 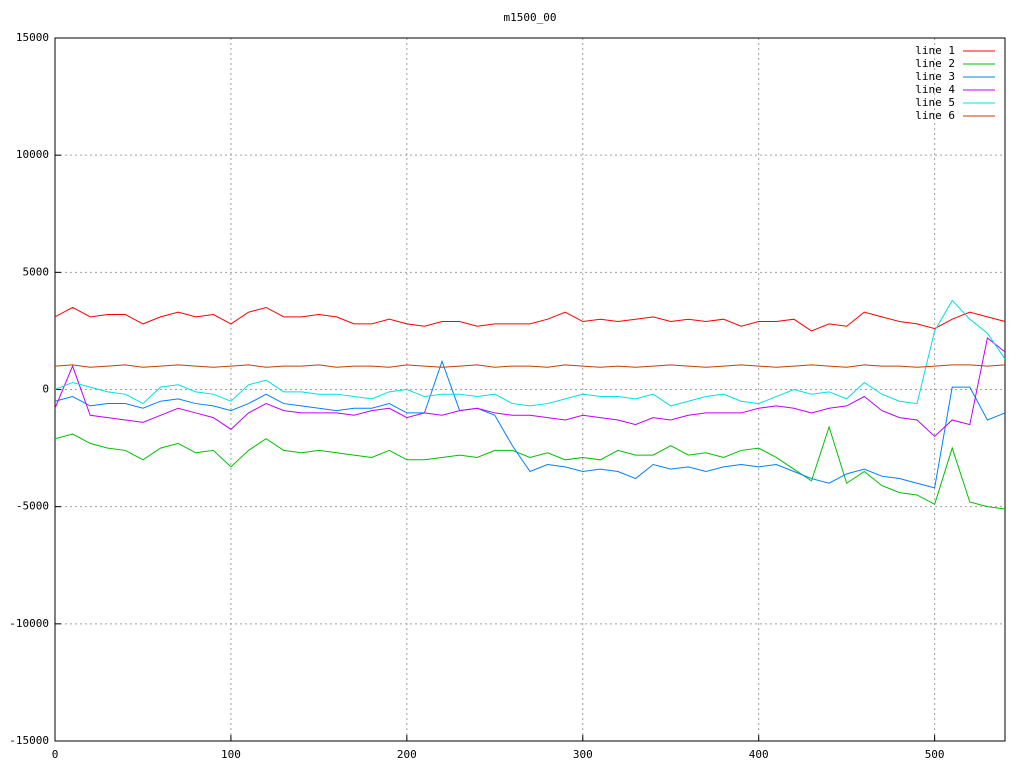 What do you see at coordinates (231, 754) in the screenshot?
I see `x-tick-label: 100` at bounding box center [231, 754].